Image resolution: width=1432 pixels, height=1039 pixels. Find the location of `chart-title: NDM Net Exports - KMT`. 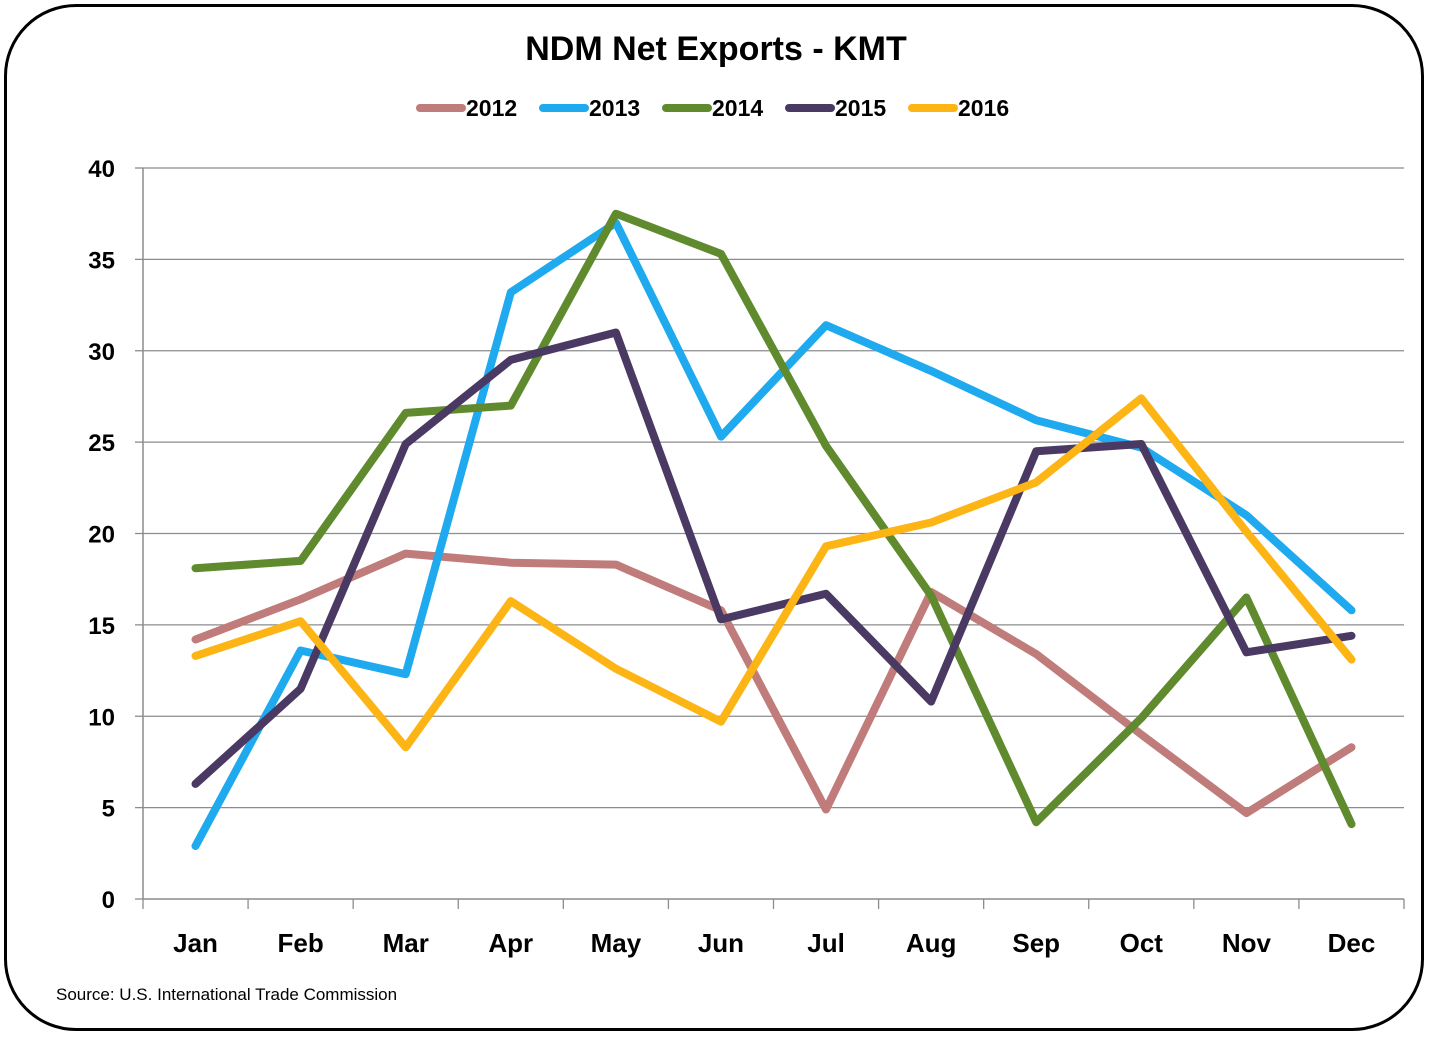

chart-title: NDM Net Exports - KMT is located at coordinates (716, 49).